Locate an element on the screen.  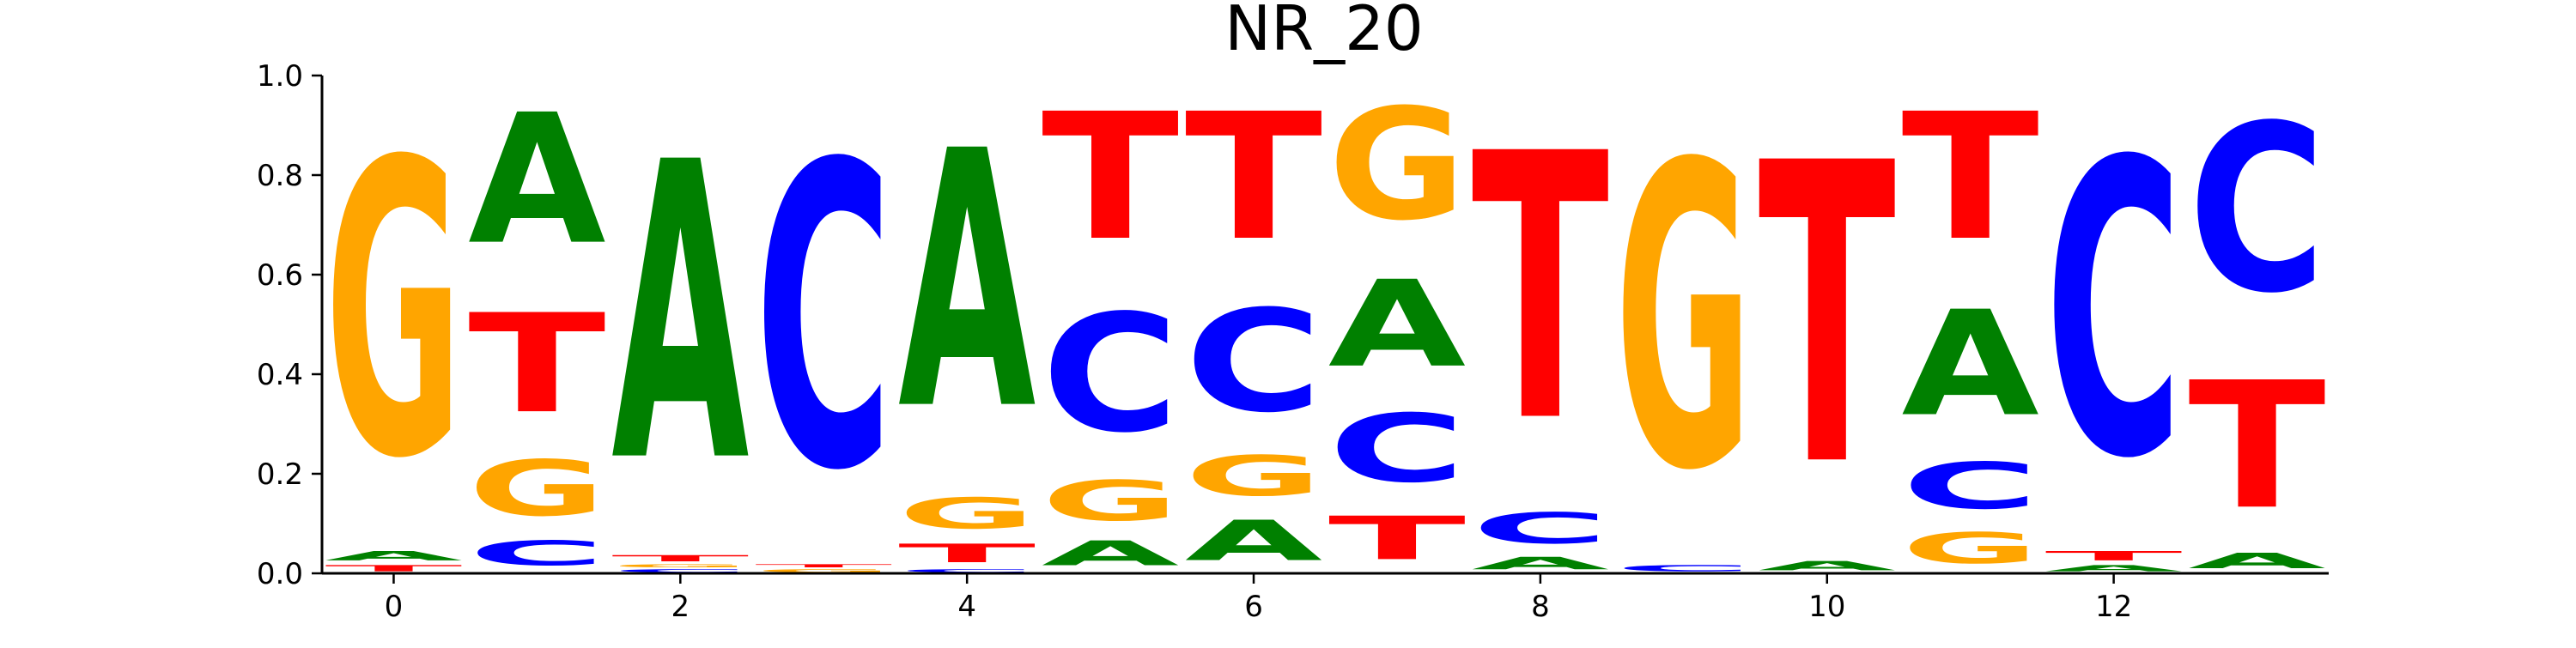
y-tick-label-1: 0.2 is located at coordinates (280, 474).